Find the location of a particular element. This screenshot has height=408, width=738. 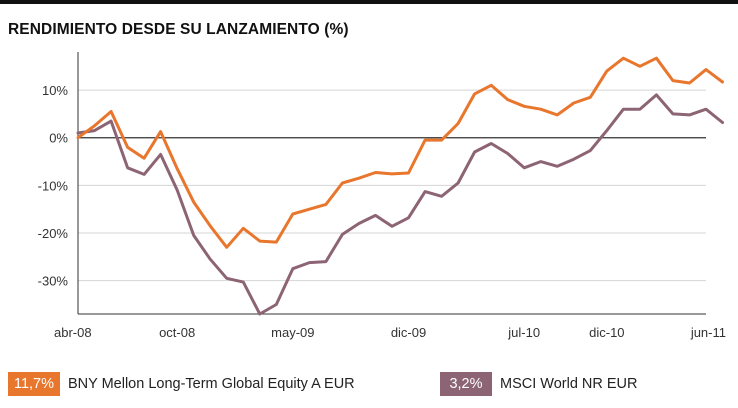

legend-swatch-msci-world: 3,2% is located at coordinates (466, 384).